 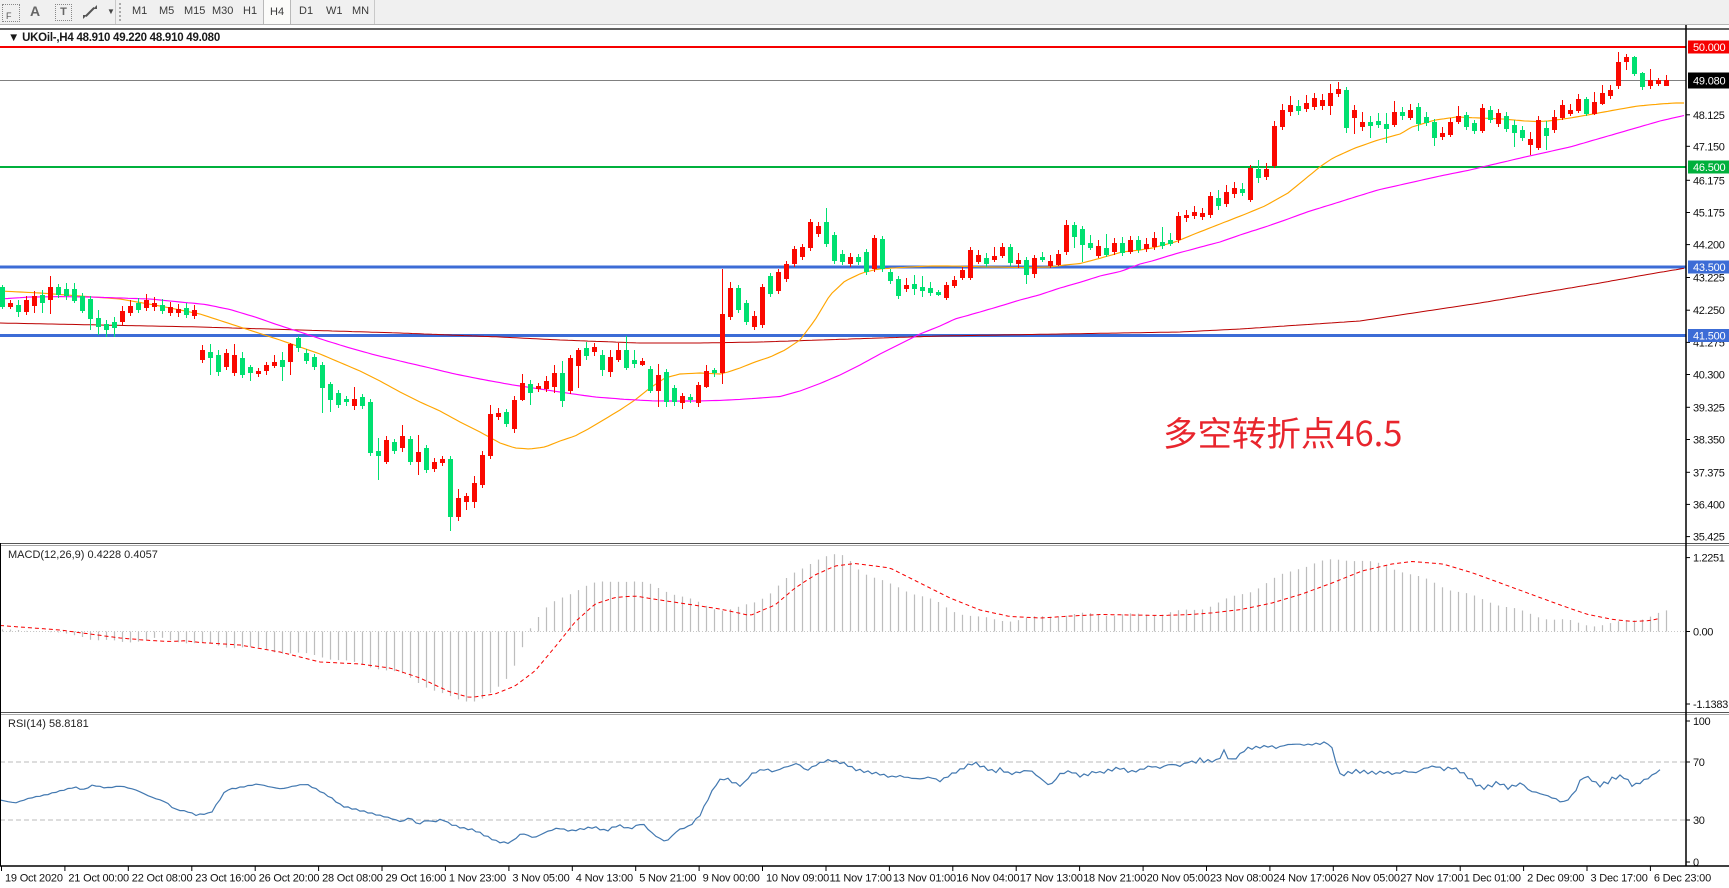 I want to click on svg-text: 23 Oct 16:00, so click(x=225, y=879).